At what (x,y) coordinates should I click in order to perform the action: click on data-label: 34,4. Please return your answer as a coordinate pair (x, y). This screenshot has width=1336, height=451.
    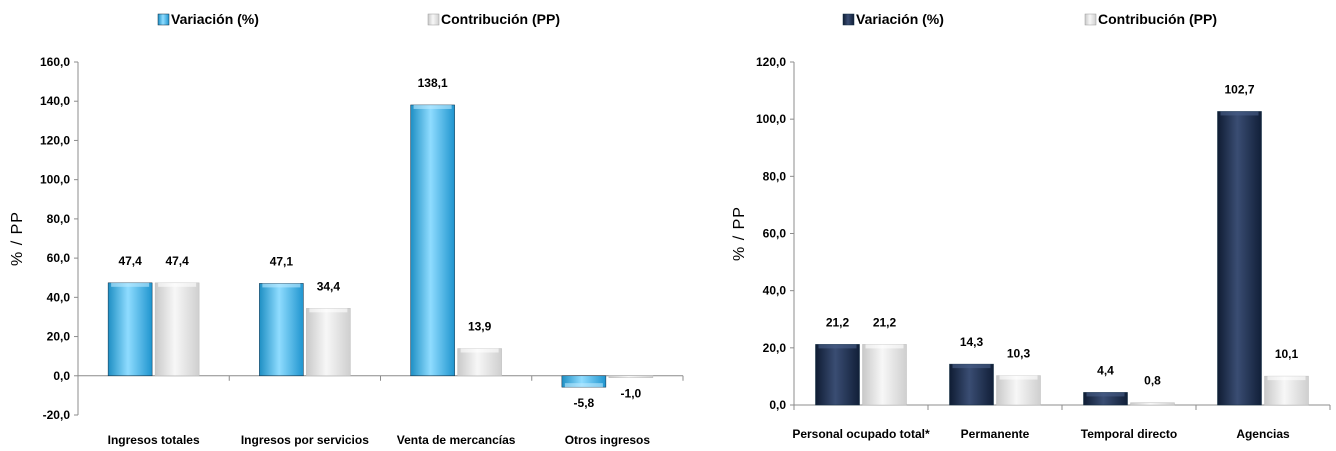
    Looking at the image, I should click on (329, 286).